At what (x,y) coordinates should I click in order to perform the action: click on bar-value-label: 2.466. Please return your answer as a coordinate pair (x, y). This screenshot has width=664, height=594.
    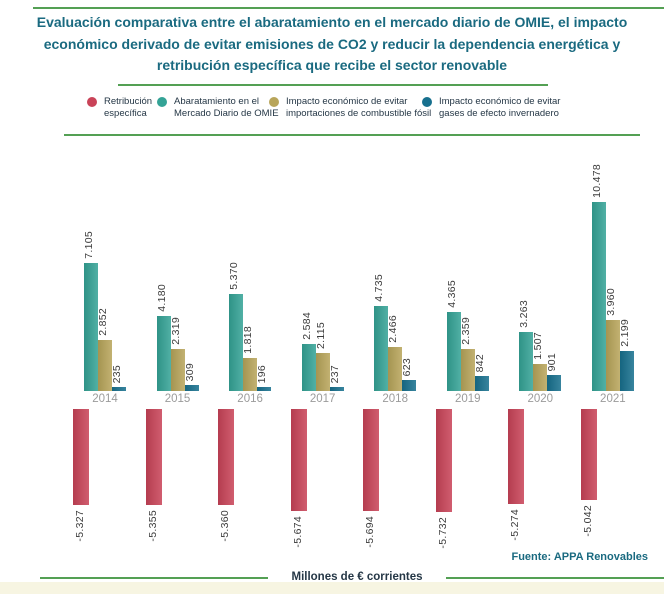
    Looking at the image, I should click on (393, 329).